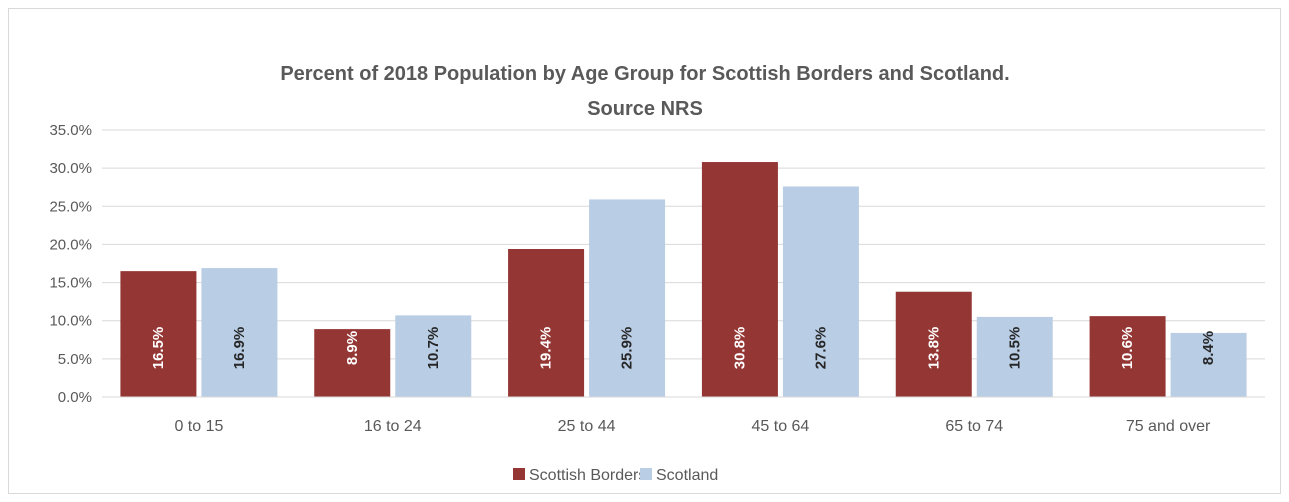 The image size is (1289, 502). Describe the element at coordinates (239, 348) in the screenshot. I see `data-label: 16.9%` at that location.